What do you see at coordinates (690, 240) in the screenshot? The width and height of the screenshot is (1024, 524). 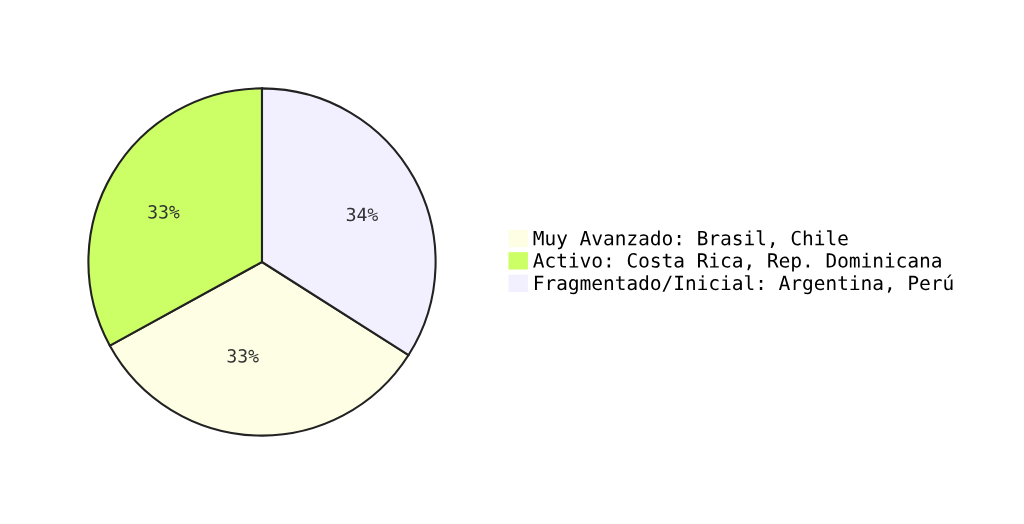 I see `legend-label: Muy Avanzado: Brasil, Chile` at bounding box center [690, 240].